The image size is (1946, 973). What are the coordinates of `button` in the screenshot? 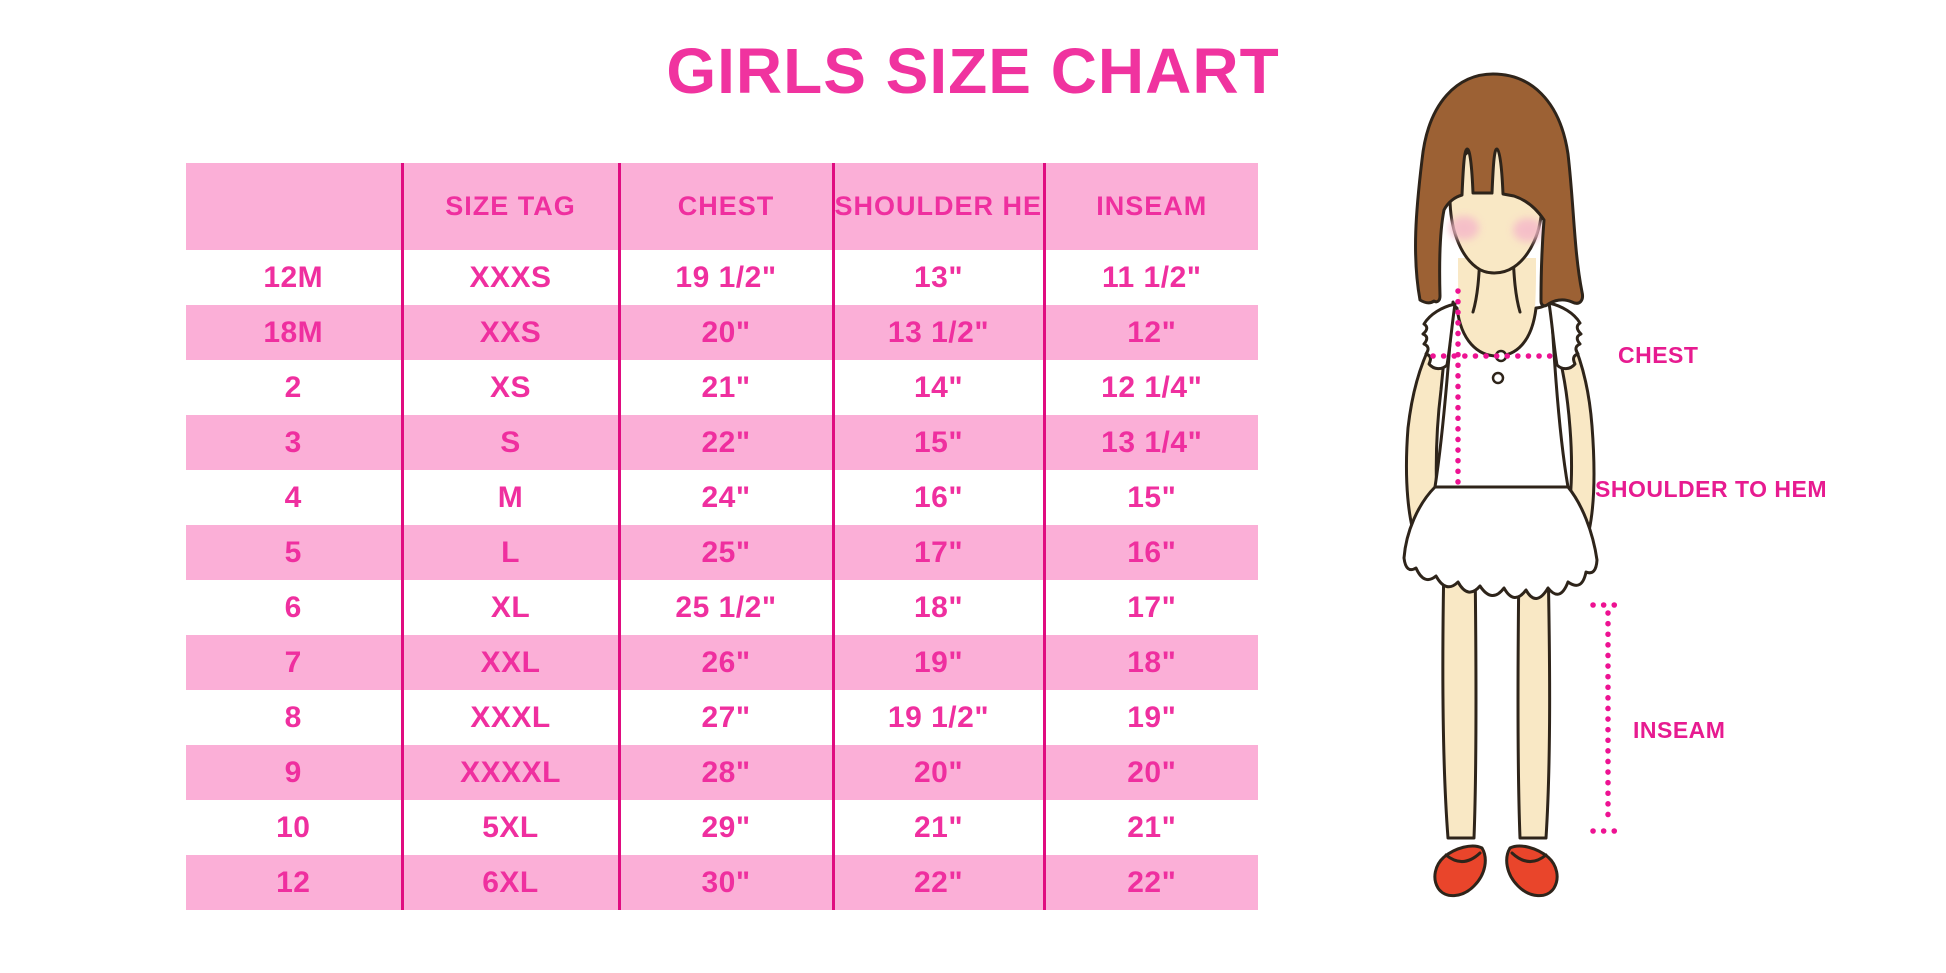 It's located at (1498, 378).